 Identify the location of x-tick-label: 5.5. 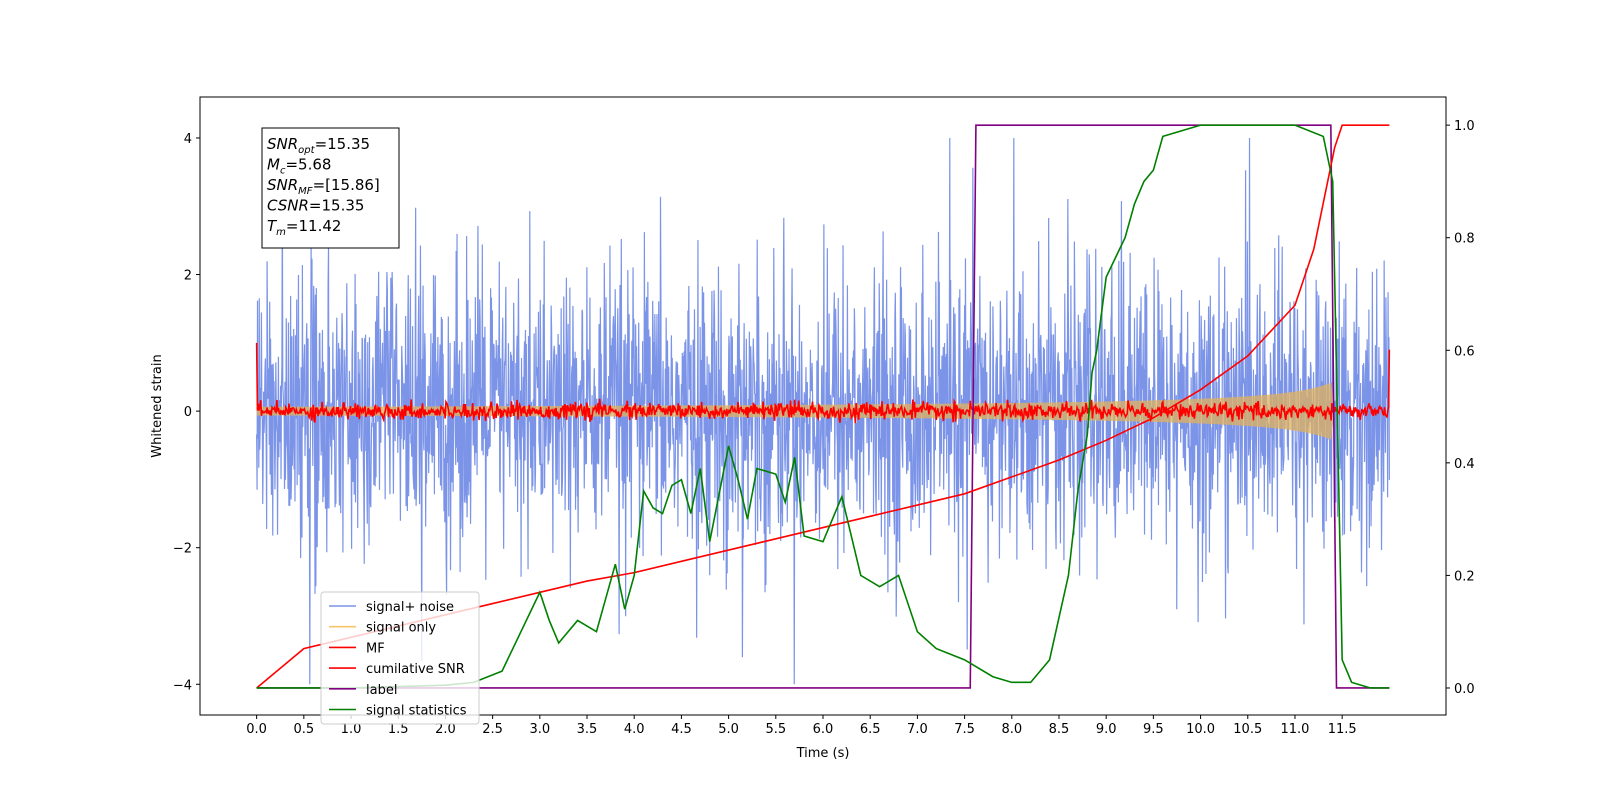
(775, 729).